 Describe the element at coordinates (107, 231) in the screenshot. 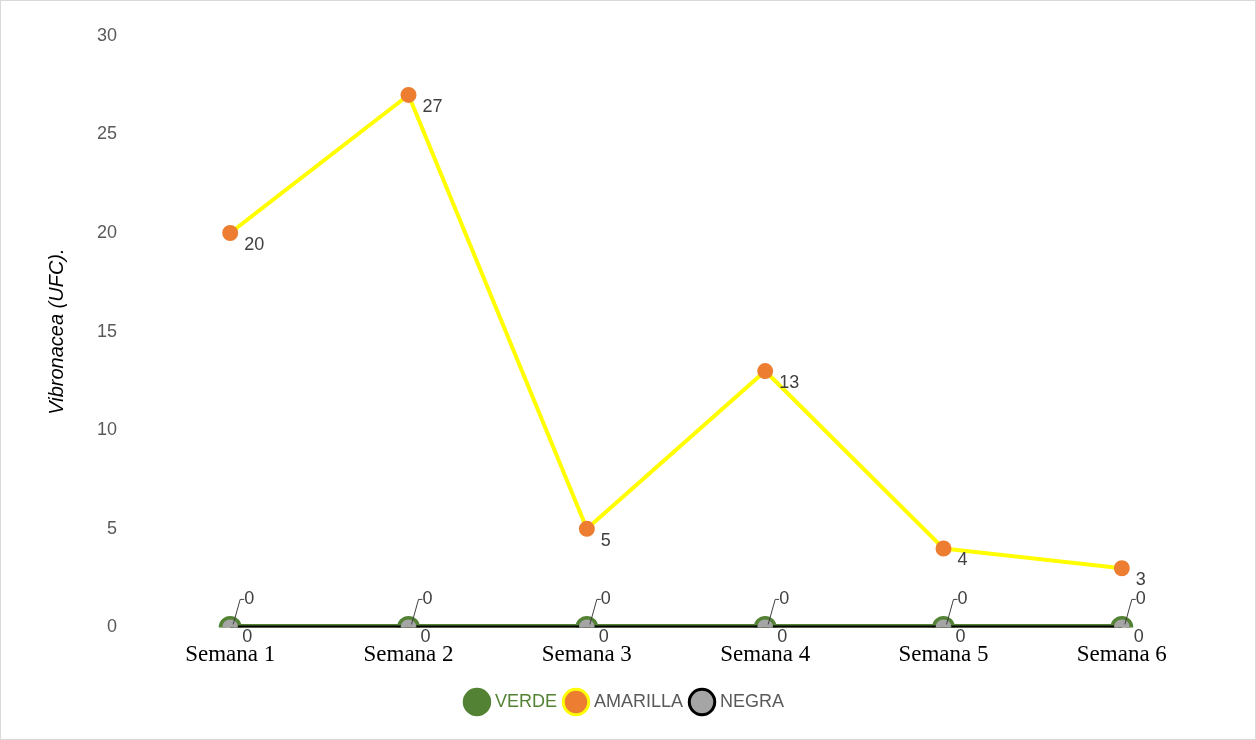

I see `y-tick-label: 20` at that location.